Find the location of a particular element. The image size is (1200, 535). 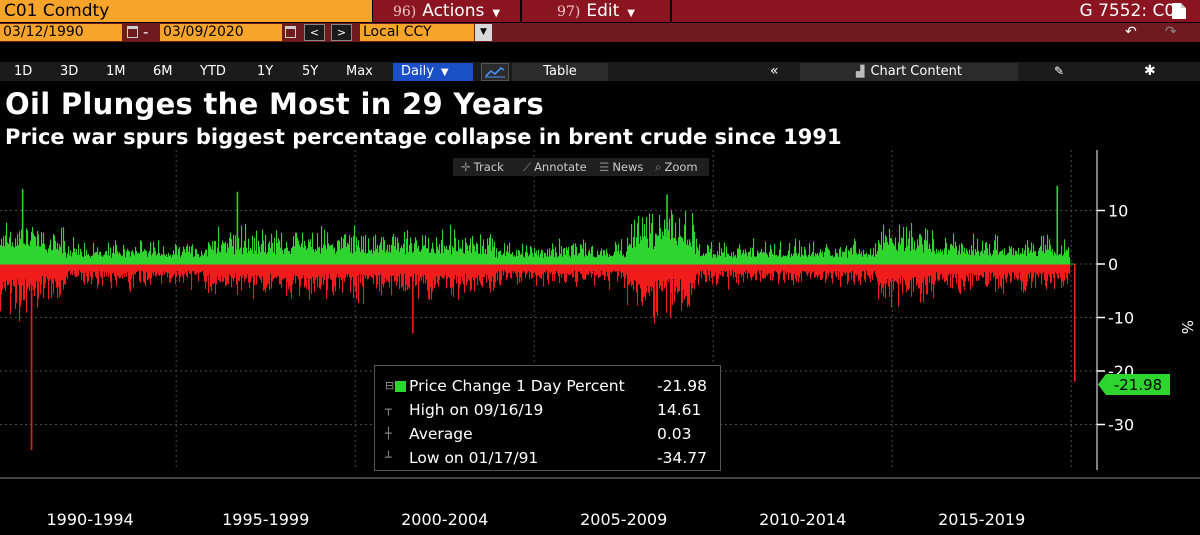

news-button: ☰ News is located at coordinates (621, 167).